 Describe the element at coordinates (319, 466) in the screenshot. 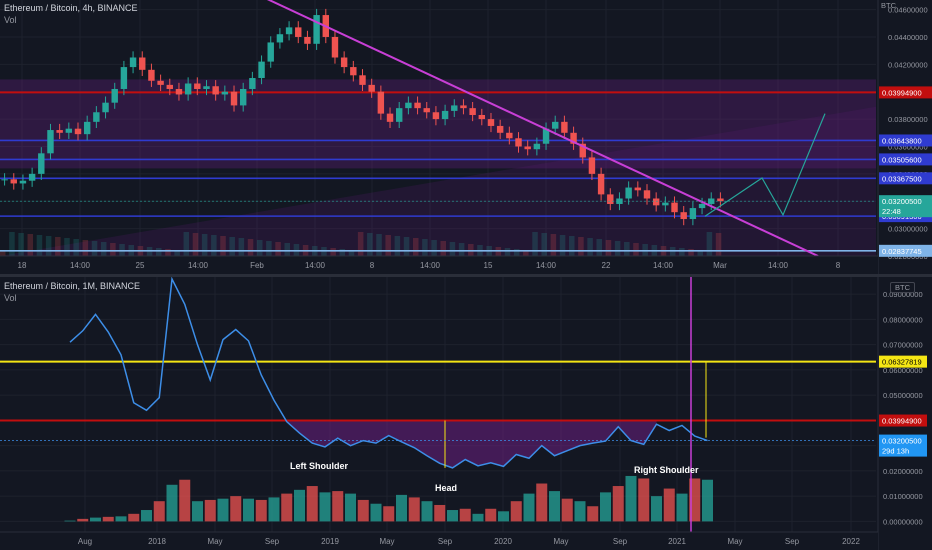

I see `annotation-left-shoulder: Left Shoulder` at that location.